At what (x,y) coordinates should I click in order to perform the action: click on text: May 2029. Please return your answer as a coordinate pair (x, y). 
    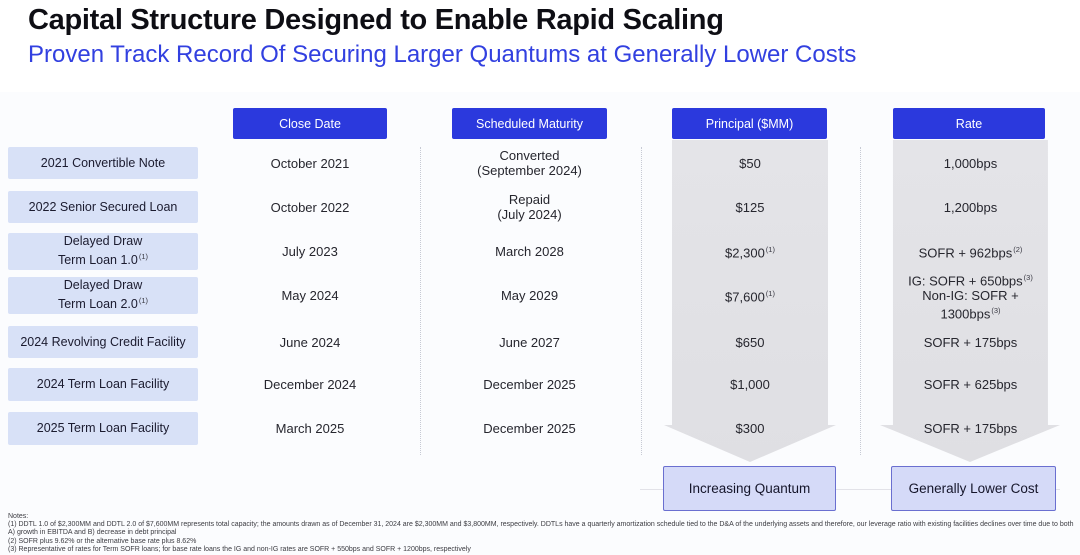
    Looking at the image, I should click on (529, 295).